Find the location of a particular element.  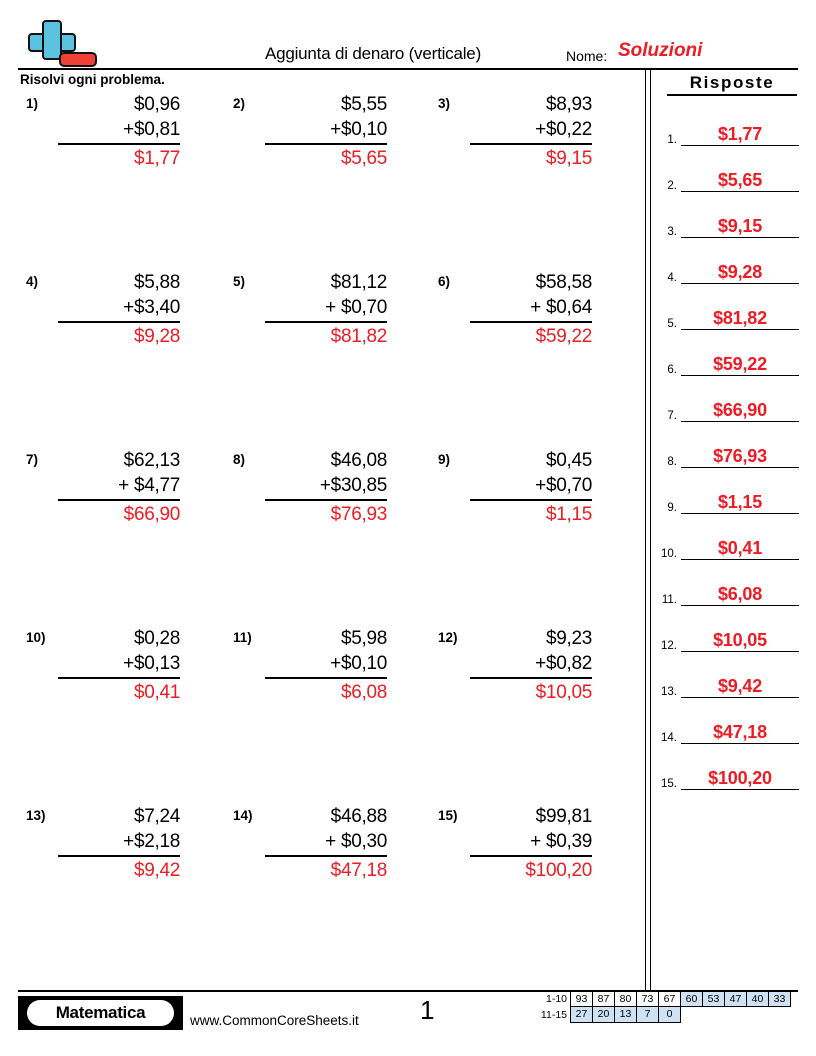

addend-second: +$3,40 is located at coordinates (119, 309).